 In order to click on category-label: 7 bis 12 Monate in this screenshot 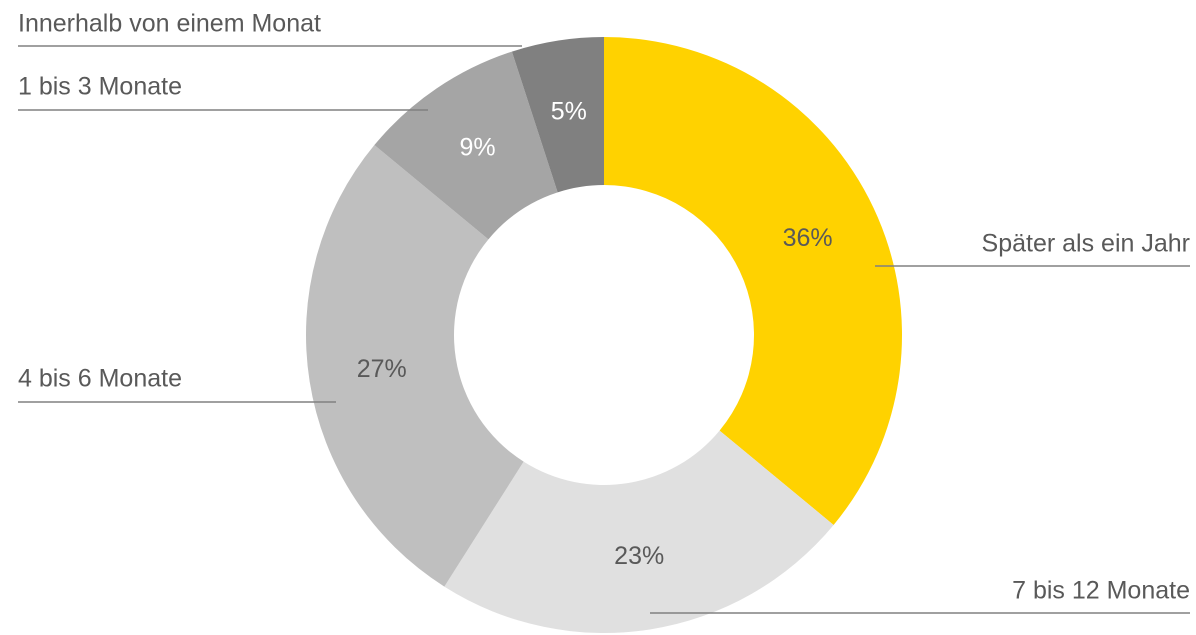, I will do `click(1101, 591)`.